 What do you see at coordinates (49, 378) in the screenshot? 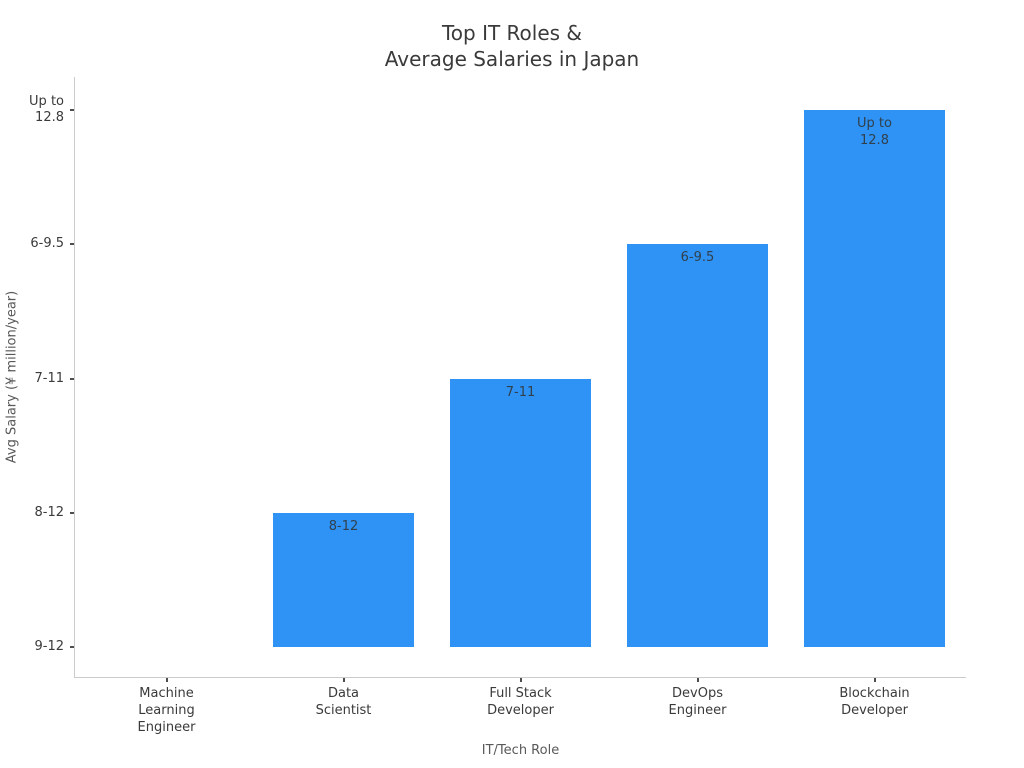
I see `y-tick-label: 7-11` at bounding box center [49, 378].